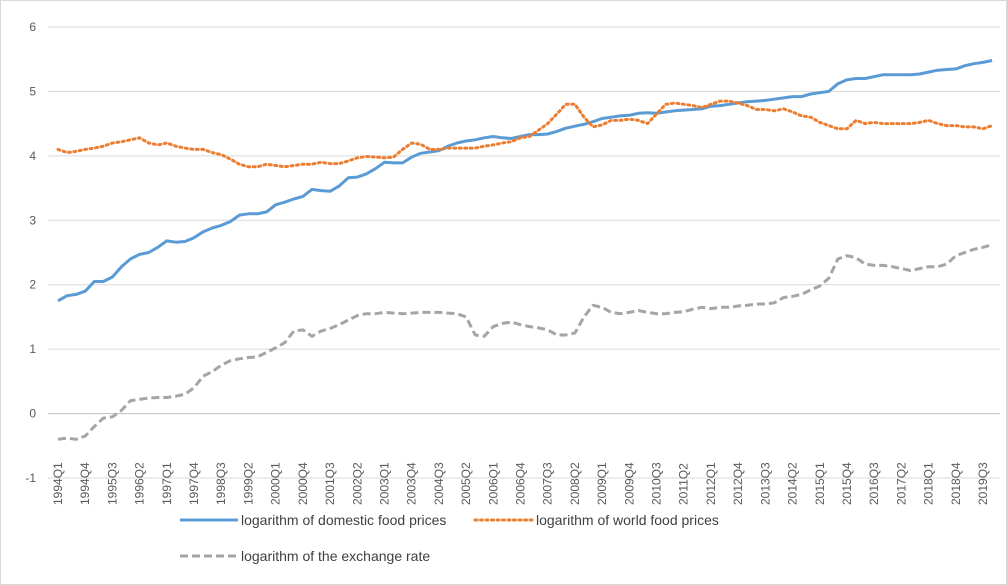 The image size is (1007, 585). What do you see at coordinates (684, 484) in the screenshot?
I see `x-tick-label: 2011Q2` at bounding box center [684, 484].